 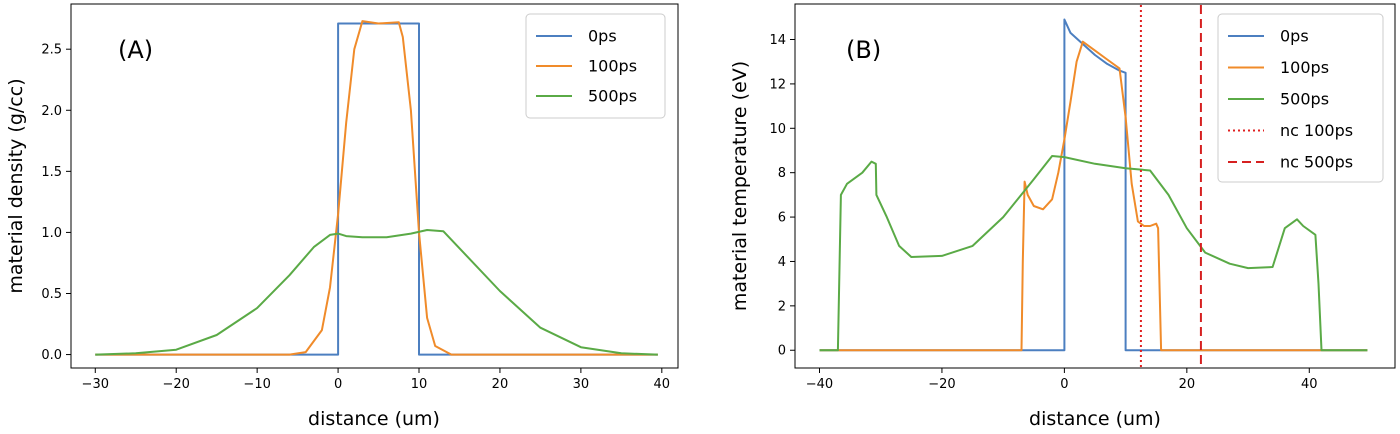 What do you see at coordinates (175, 384) in the screenshot?
I see `panel-a-x-tick-label: −20` at bounding box center [175, 384].